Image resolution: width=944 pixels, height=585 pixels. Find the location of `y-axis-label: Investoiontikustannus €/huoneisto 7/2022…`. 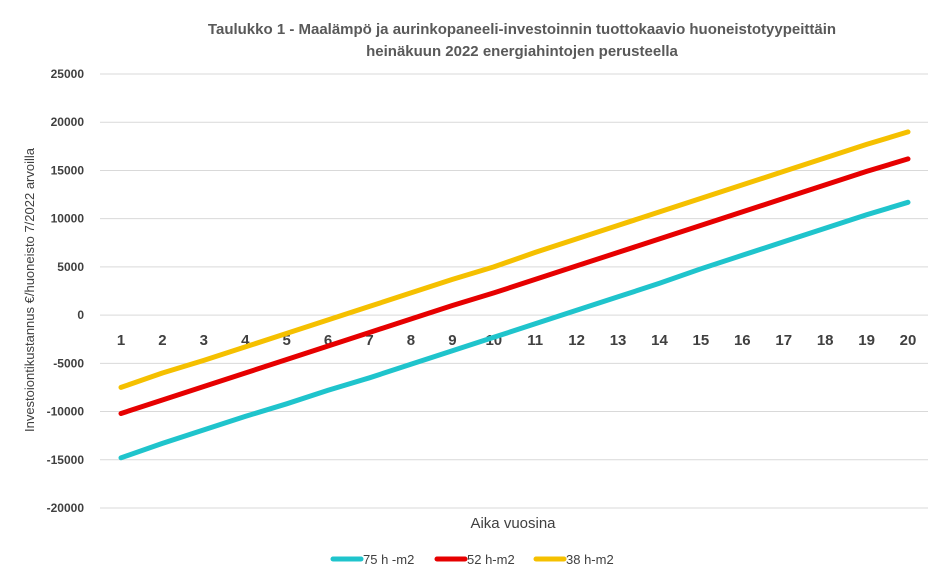

y-axis-label: Investoiontikustannus €/huoneisto 7/2022… is located at coordinates (29, 289).